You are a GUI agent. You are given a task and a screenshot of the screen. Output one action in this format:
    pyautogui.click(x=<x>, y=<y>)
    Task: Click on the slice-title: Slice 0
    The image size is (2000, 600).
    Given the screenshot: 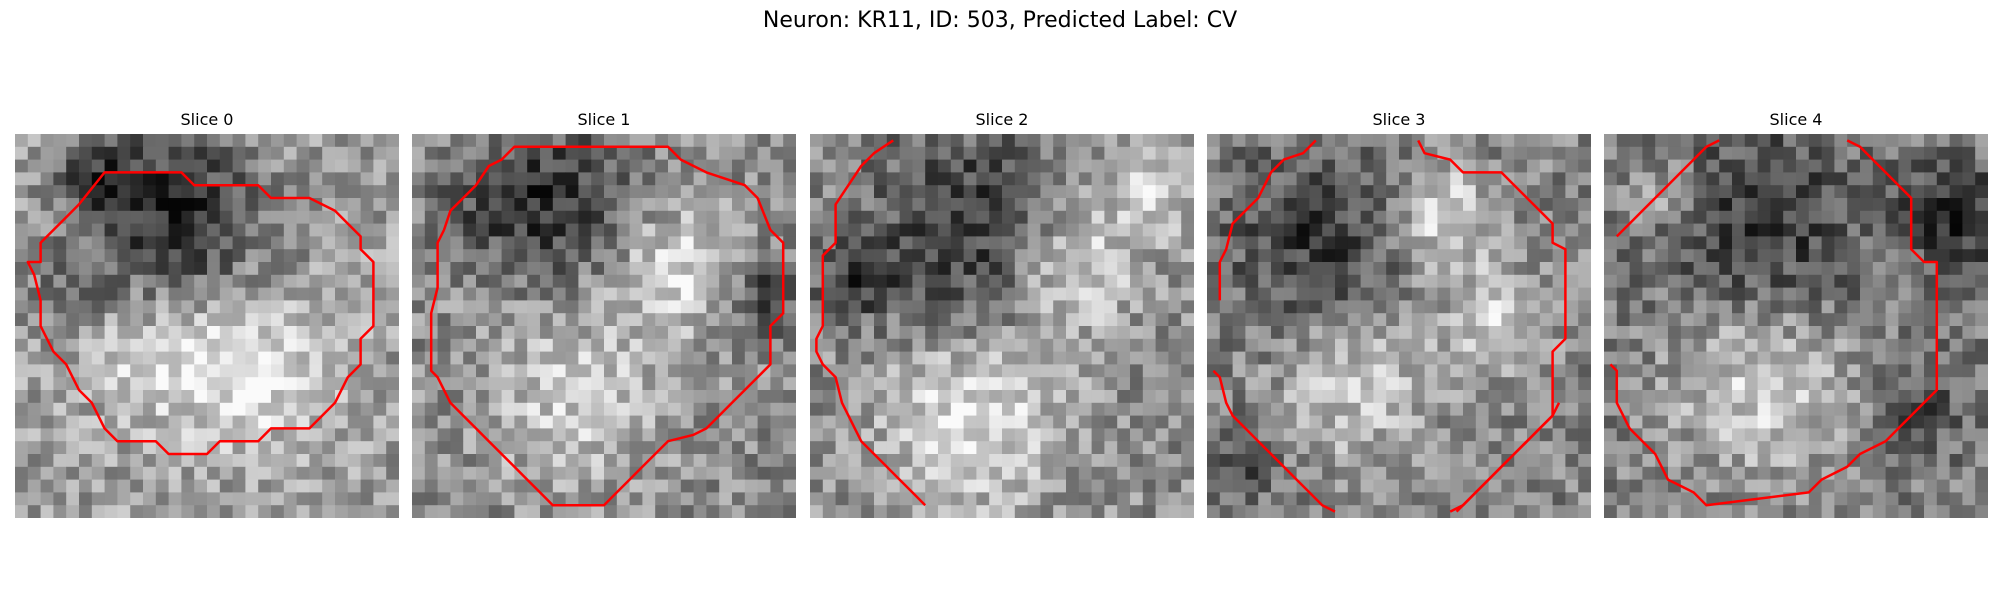 What is the action you would take?
    pyautogui.click(x=207, y=119)
    